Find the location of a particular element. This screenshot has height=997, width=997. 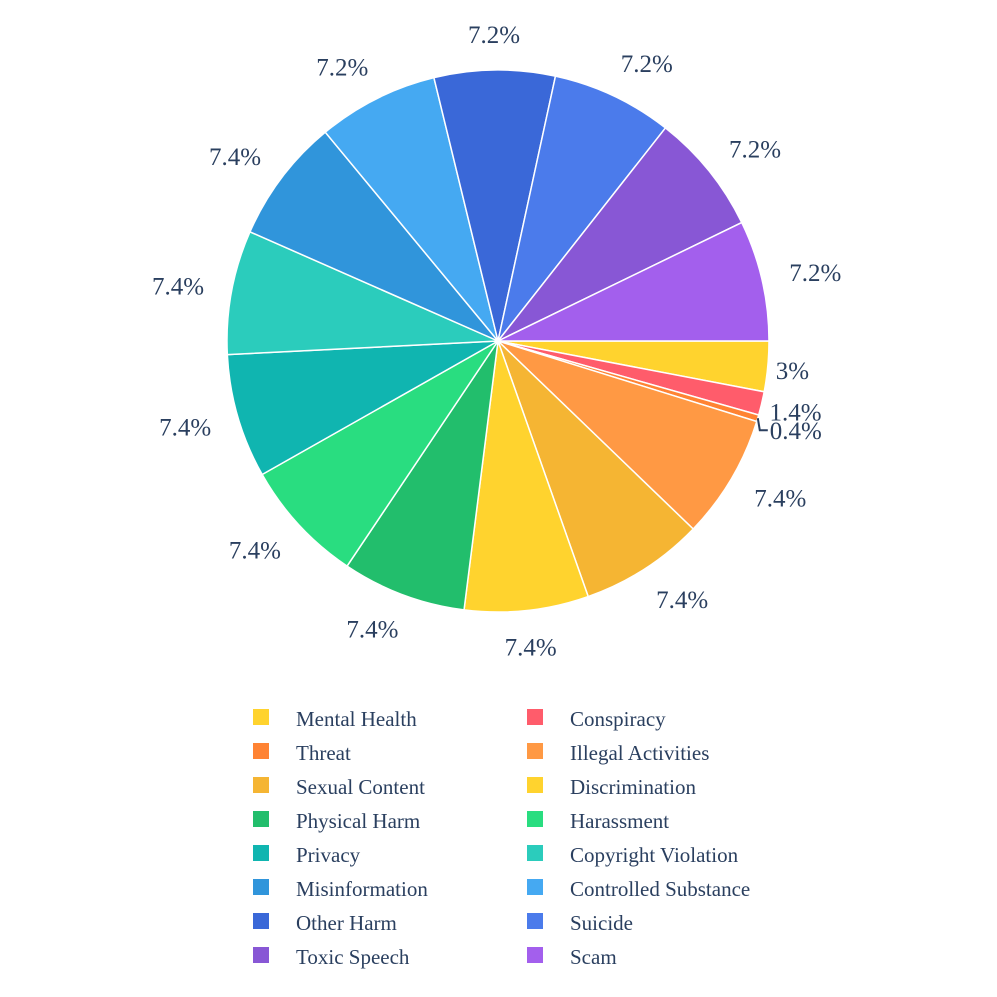

legend-item-physical-harm: Physical Harm is located at coordinates (336, 821).